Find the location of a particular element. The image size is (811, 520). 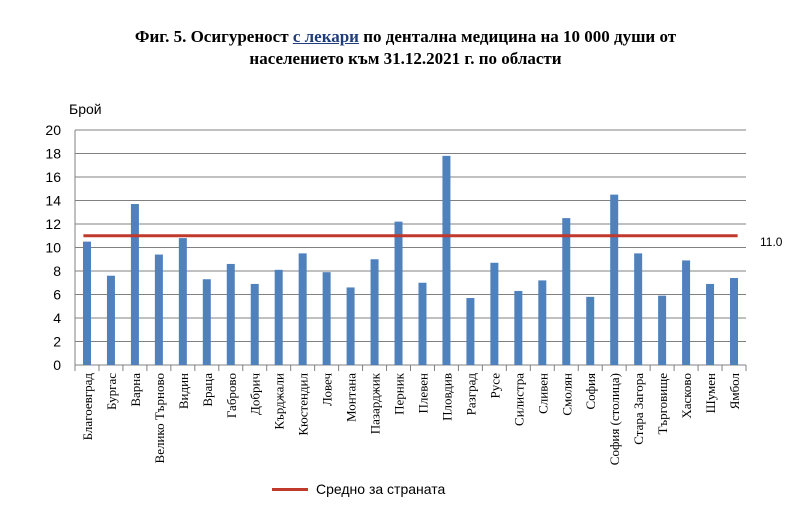

y-tick-label: 16 is located at coordinates (53, 177).